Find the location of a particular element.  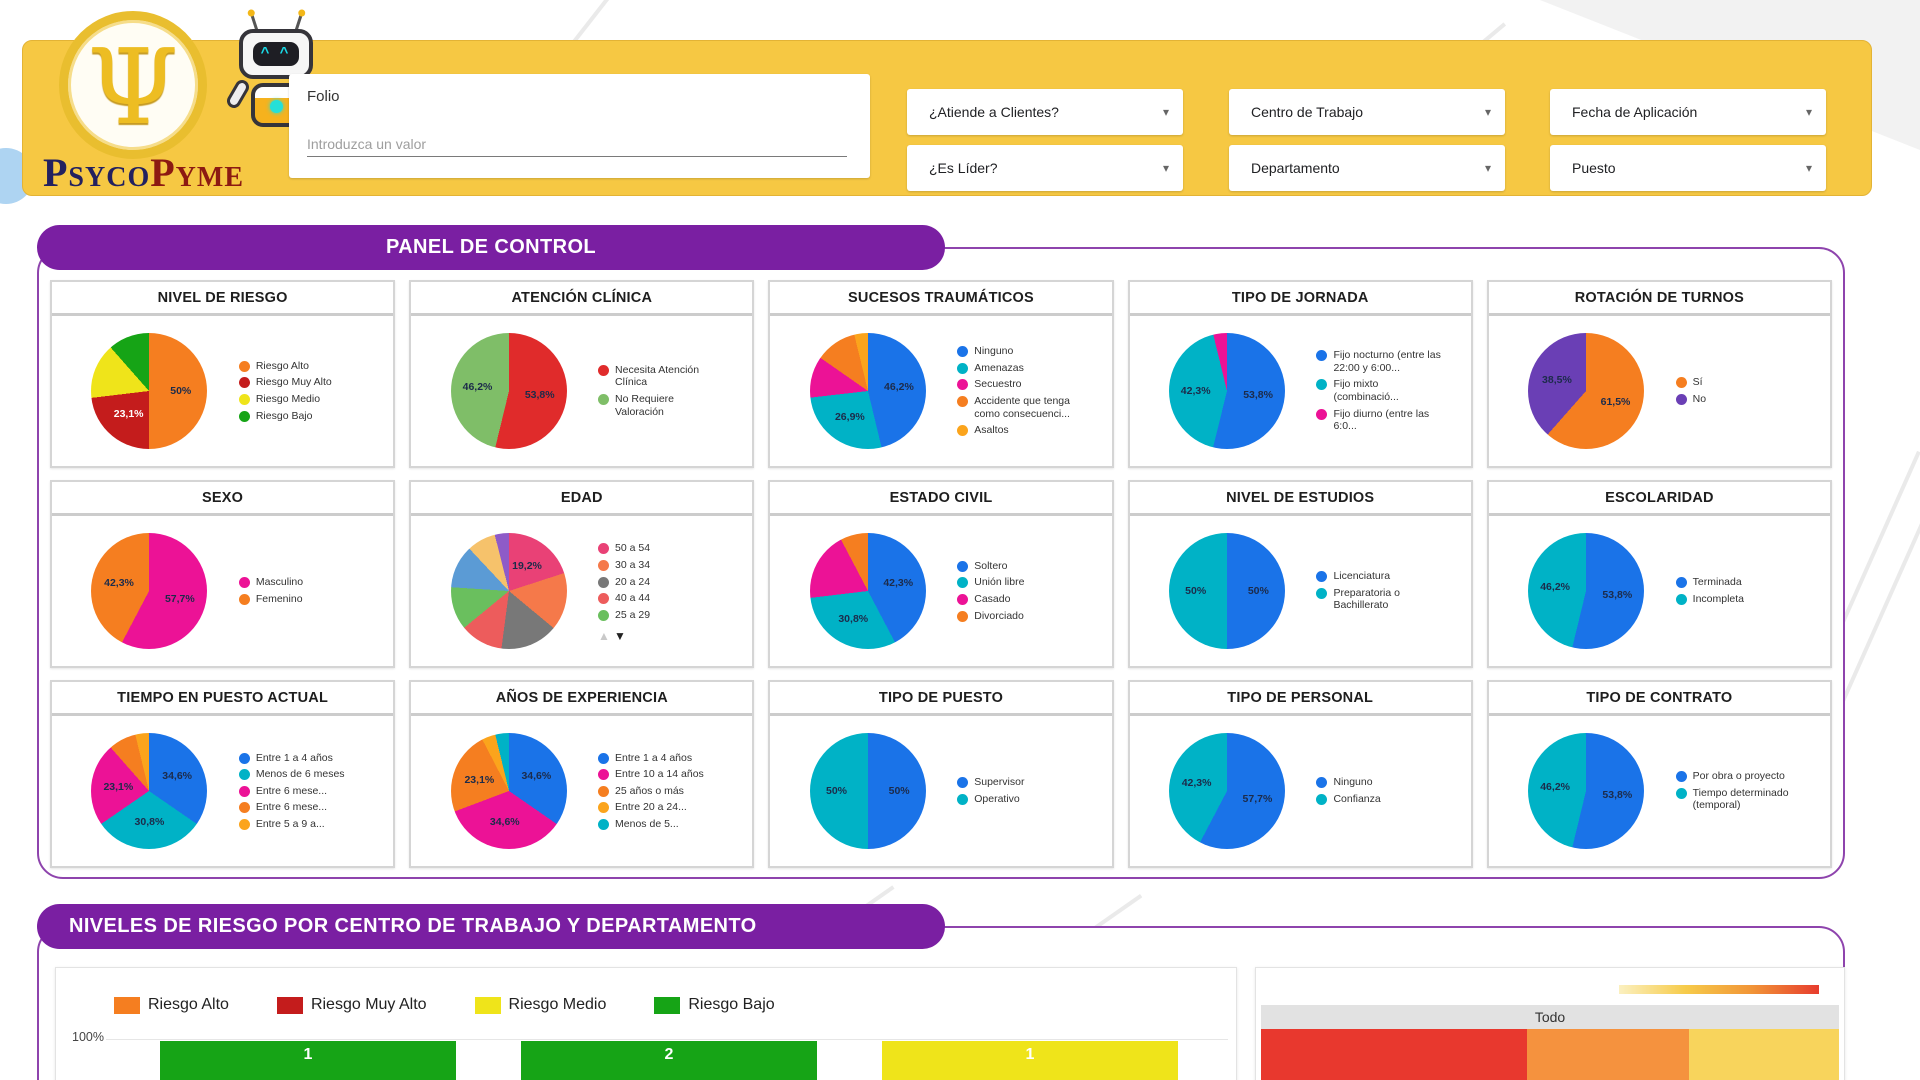

legend-label: Riesgo Muy Alto is located at coordinates (368, 1004).